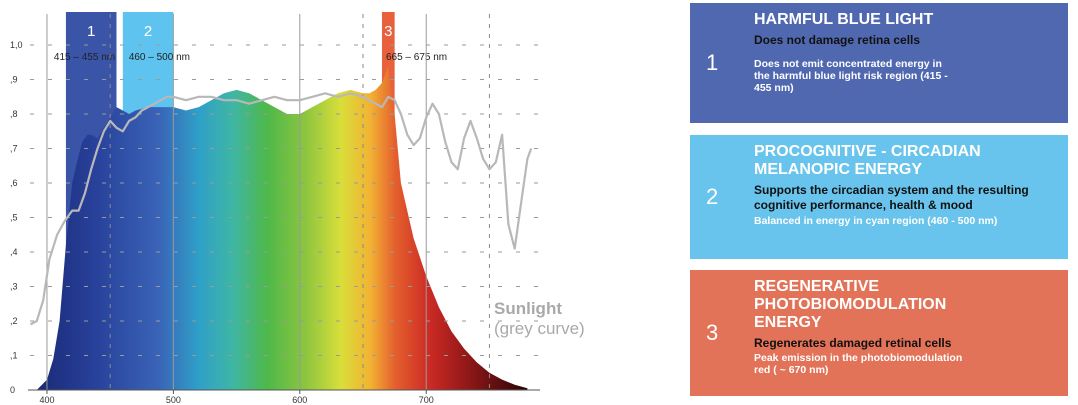 The height and width of the screenshot is (405, 1078). What do you see at coordinates (12, 390) in the screenshot?
I see `y-tick-label: 0` at bounding box center [12, 390].